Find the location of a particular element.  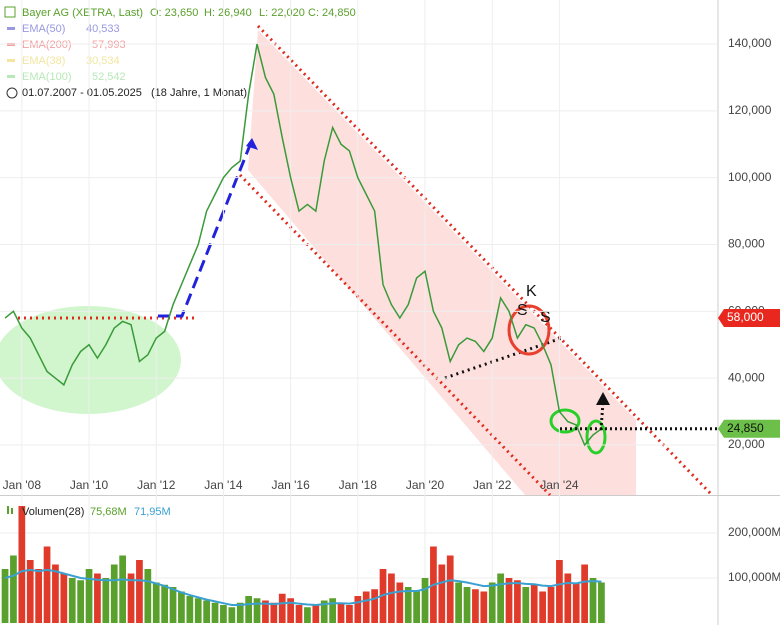

icon is located at coordinates (10, 12).